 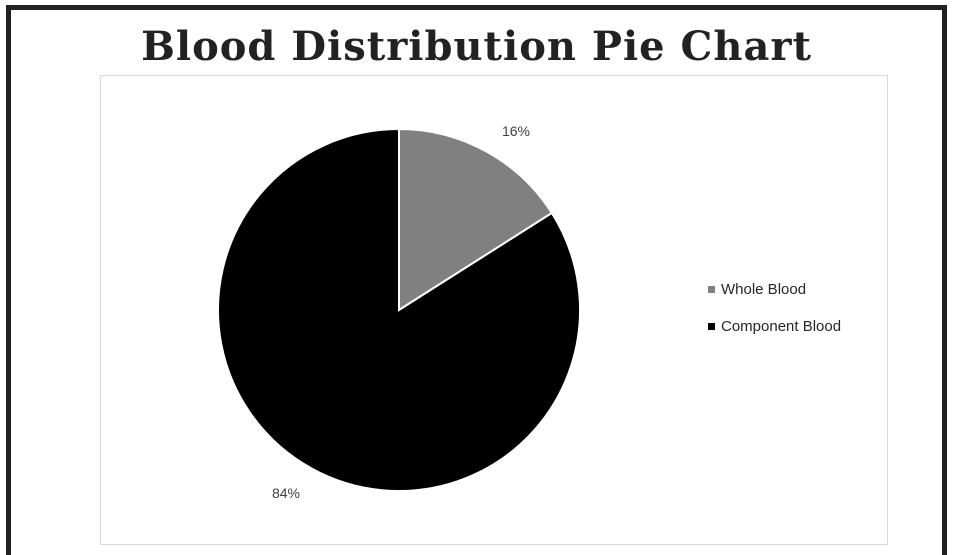 What do you see at coordinates (711, 289) in the screenshot?
I see `legend-swatch-whole-blood` at bounding box center [711, 289].